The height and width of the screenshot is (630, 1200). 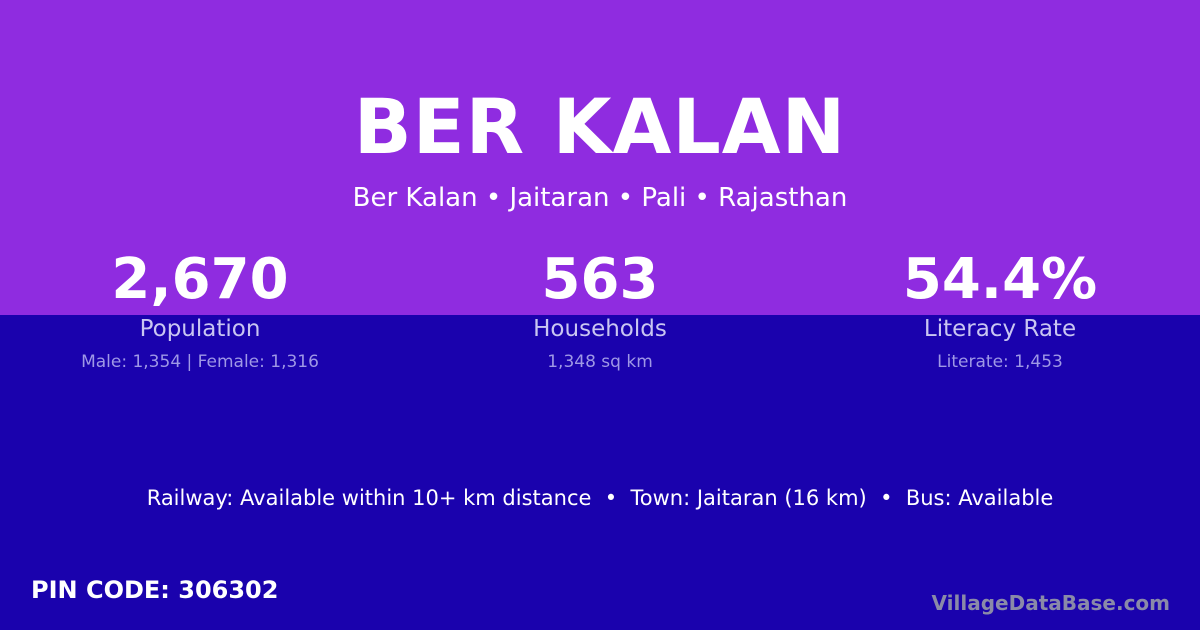 I want to click on location-breadcrumb: Ber Kalan • Jaitaran • Pali • Rajasthan, so click(x=600, y=198).